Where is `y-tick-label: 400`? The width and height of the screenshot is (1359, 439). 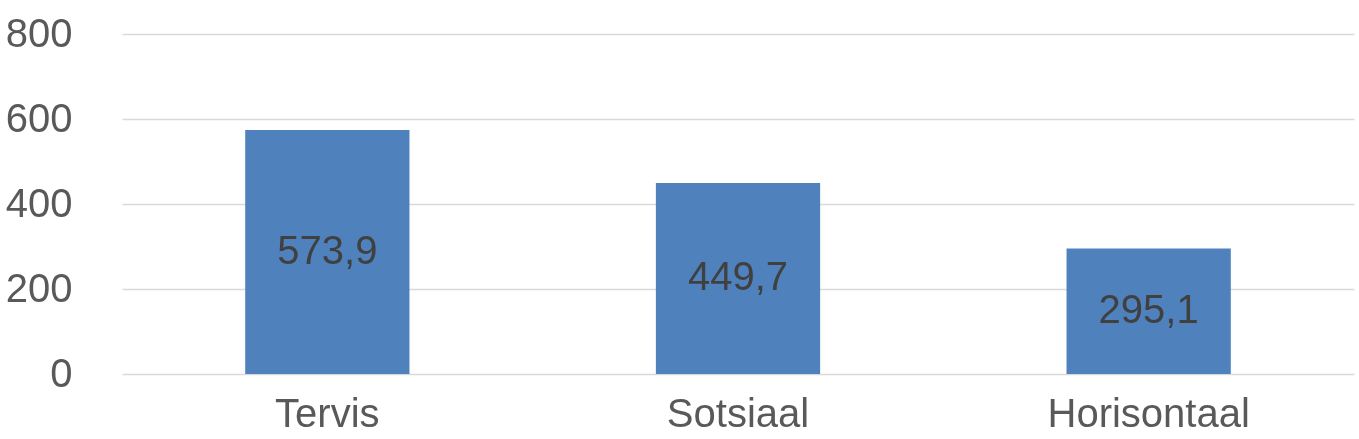
y-tick-label: 400 is located at coordinates (39, 202).